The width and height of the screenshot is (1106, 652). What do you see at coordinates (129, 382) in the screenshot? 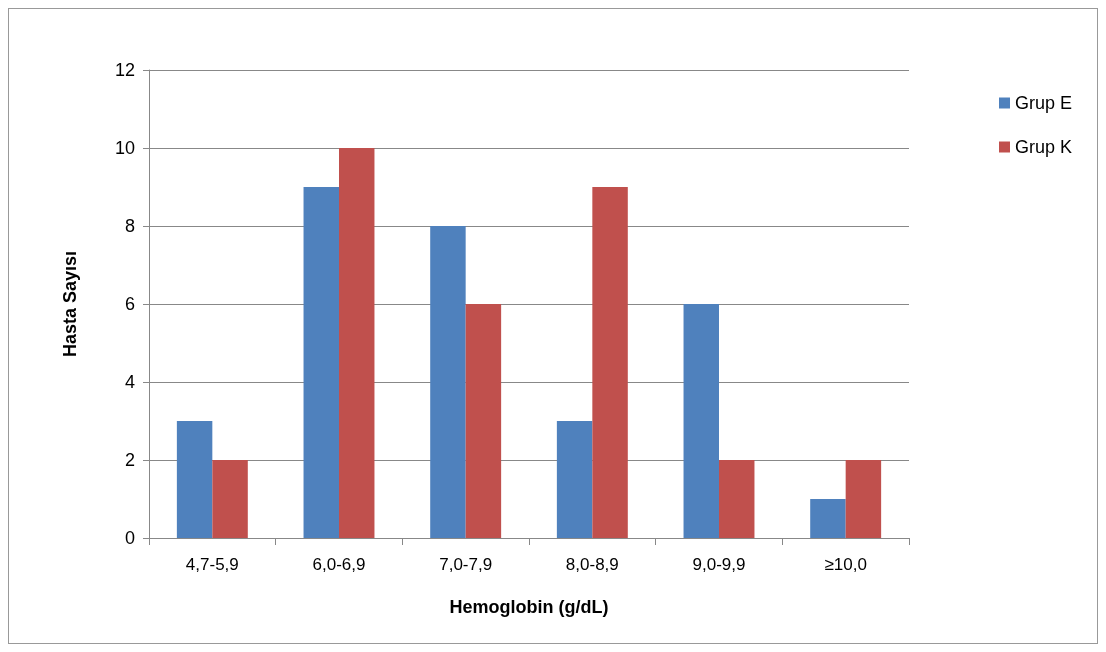
I see `y-tick-label: 4` at bounding box center [129, 382].